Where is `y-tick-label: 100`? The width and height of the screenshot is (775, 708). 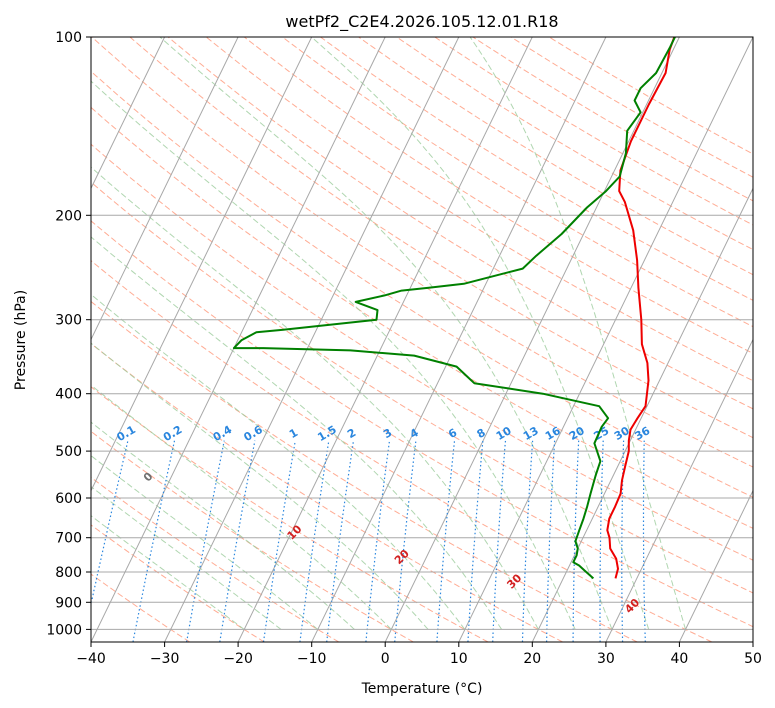 y-tick-label: 100 is located at coordinates (68, 38).